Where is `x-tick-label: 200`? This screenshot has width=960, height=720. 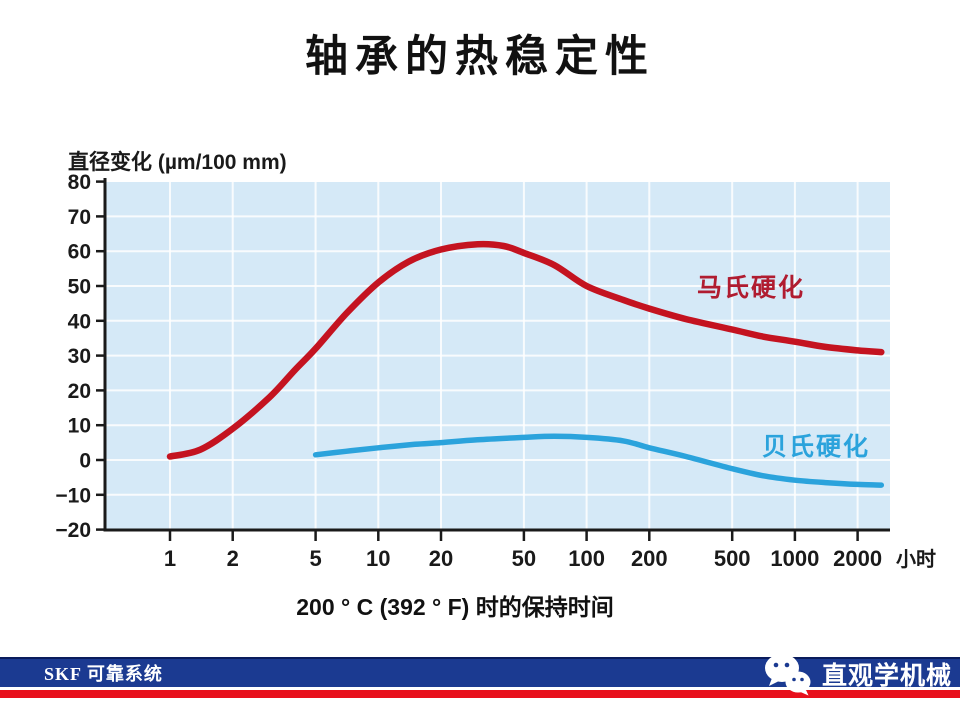
x-tick-label: 200 is located at coordinates (649, 558).